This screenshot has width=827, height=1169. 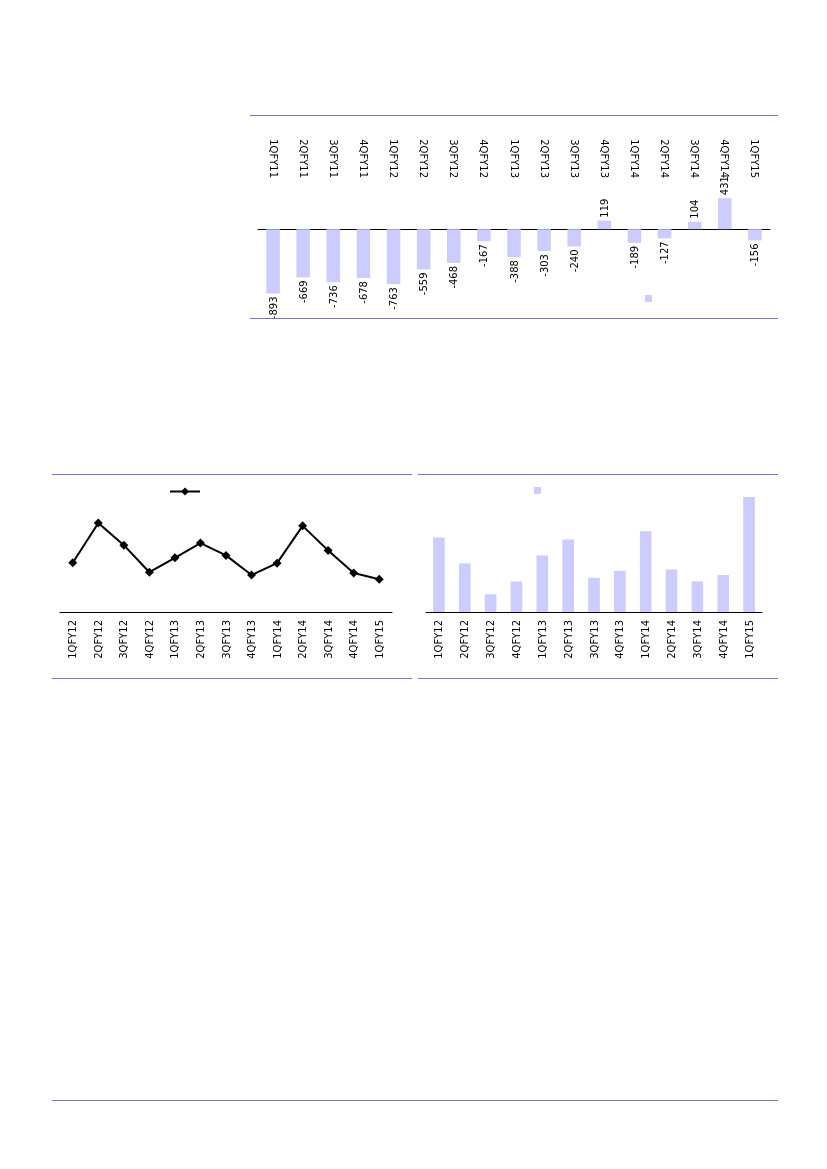 What do you see at coordinates (695, 209) in the screenshot?
I see `data-label: 104` at bounding box center [695, 209].